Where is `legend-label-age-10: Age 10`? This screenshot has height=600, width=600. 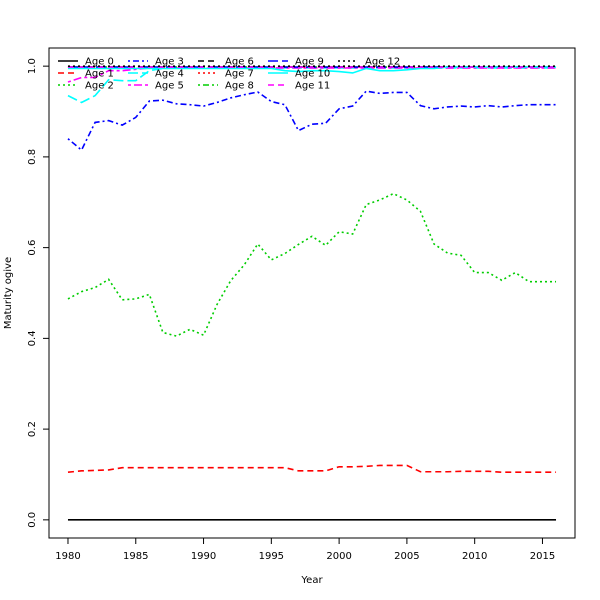 legend-label-age-10: Age 10 is located at coordinates (312, 74).